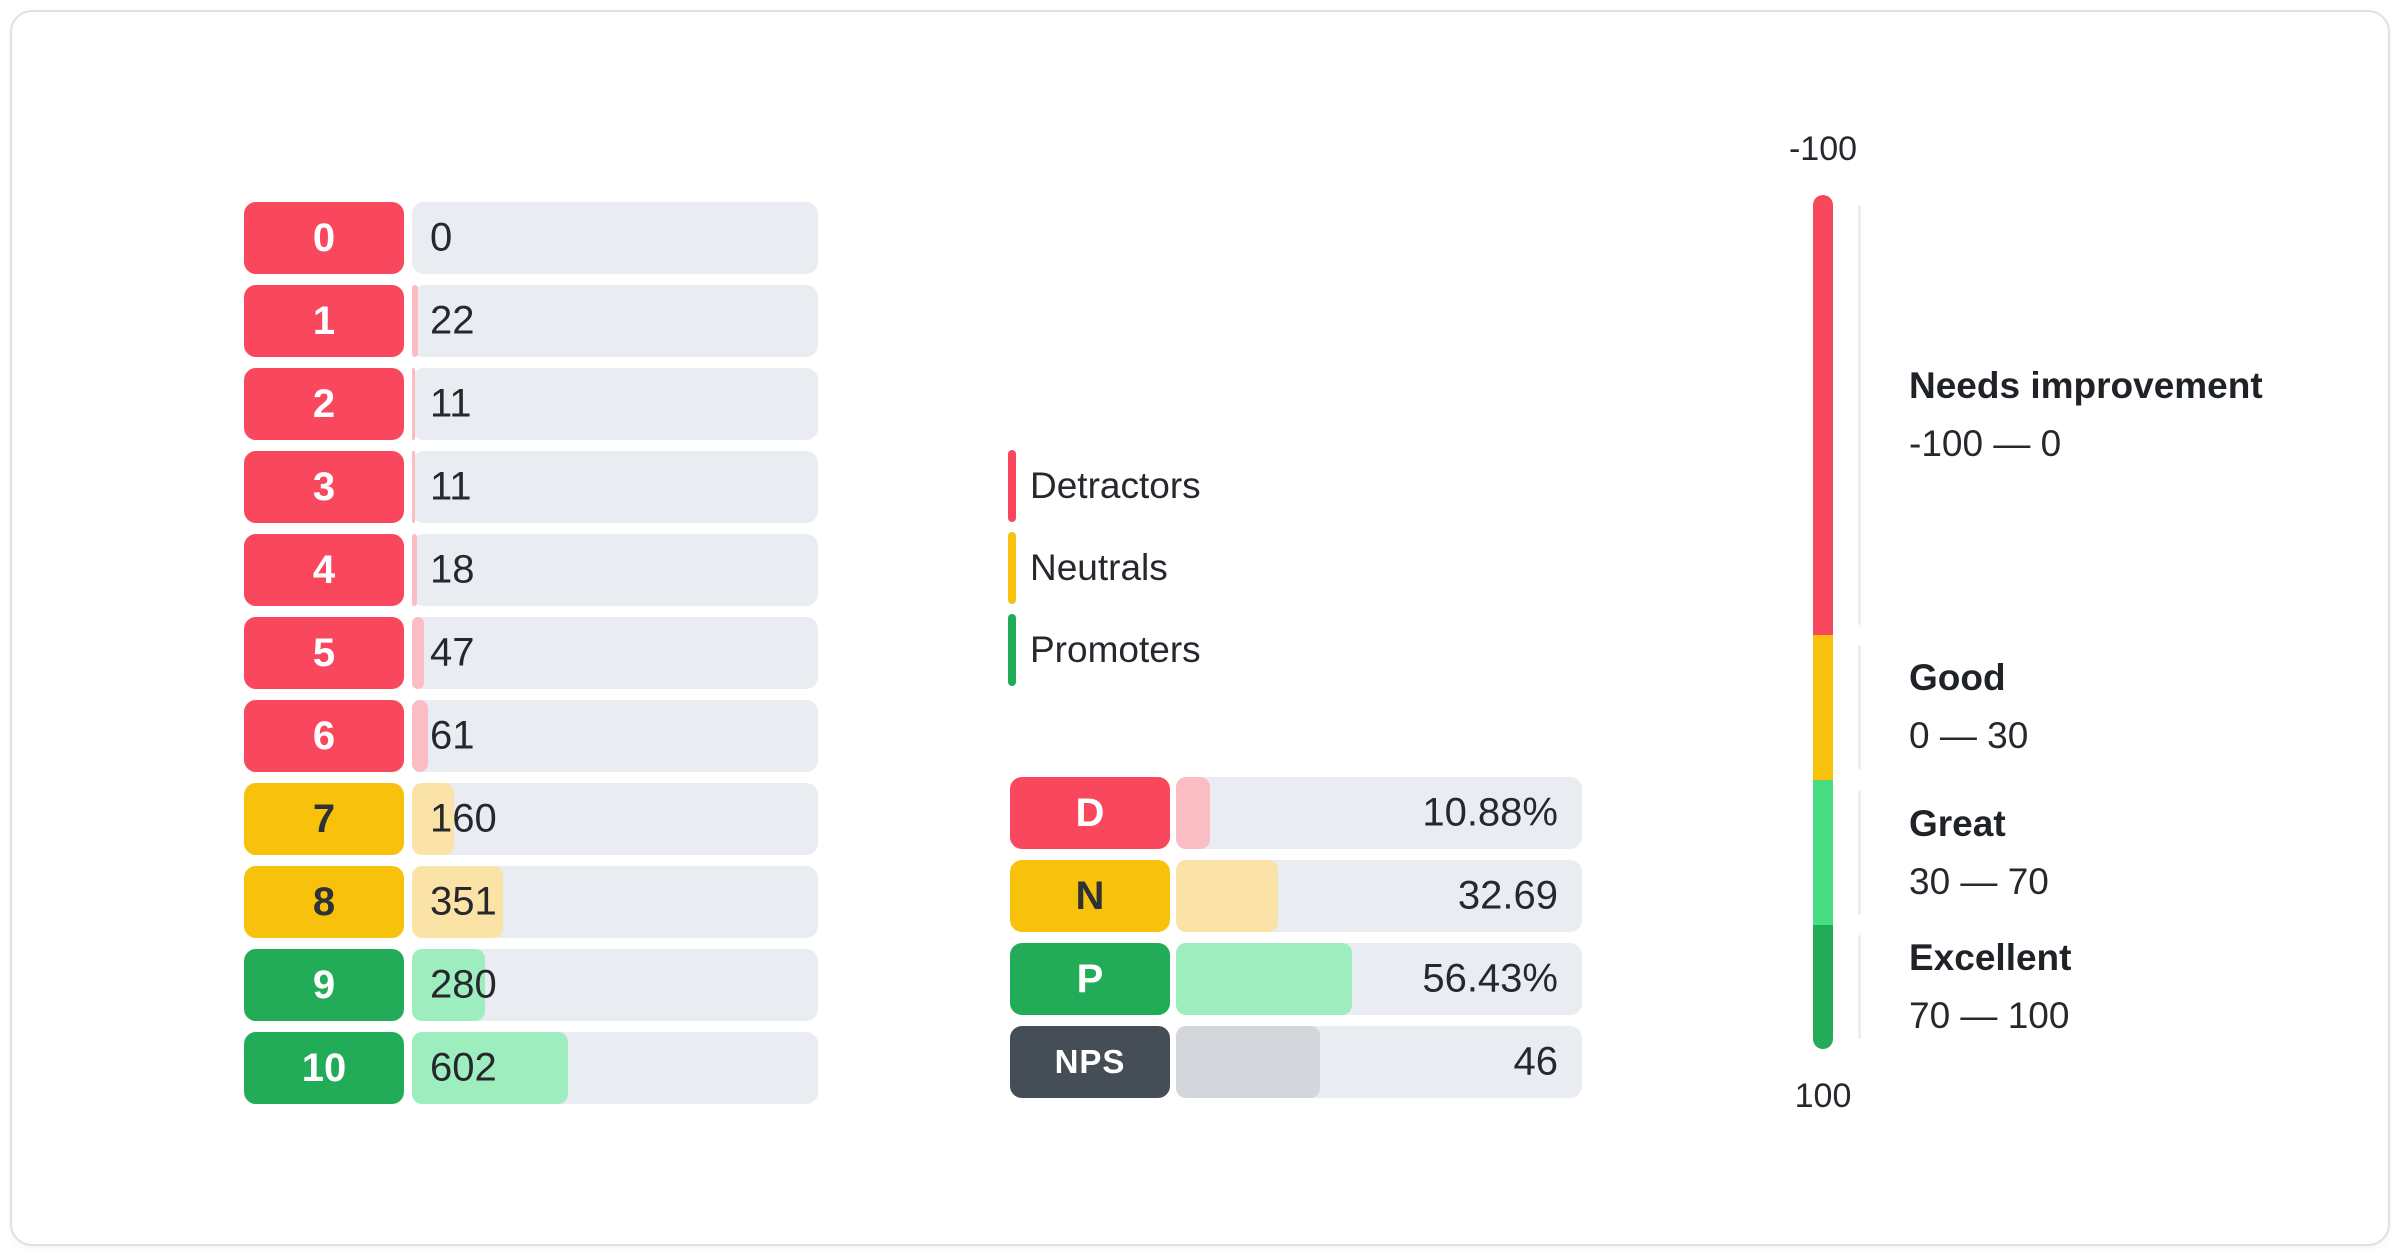 The height and width of the screenshot is (1256, 2400). Describe the element at coordinates (1989, 1016) in the screenshot. I see `gauge-zone-range: 70 — 100` at that location.